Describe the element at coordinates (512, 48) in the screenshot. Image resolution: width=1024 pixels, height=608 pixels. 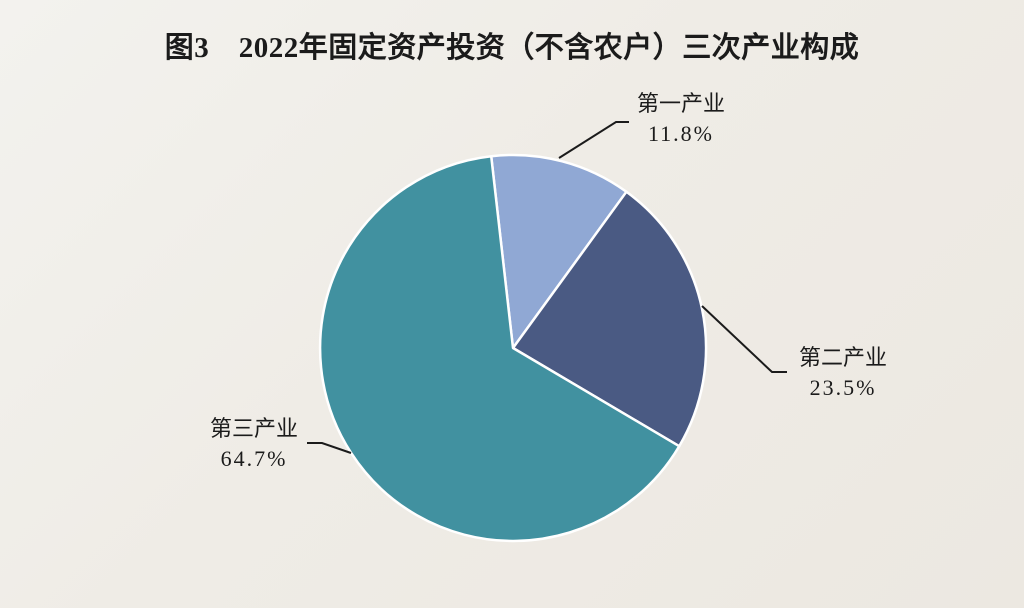
I see `chart-title: 图3 2022年固定资产投资（不含农户）三次产业构成` at that location.